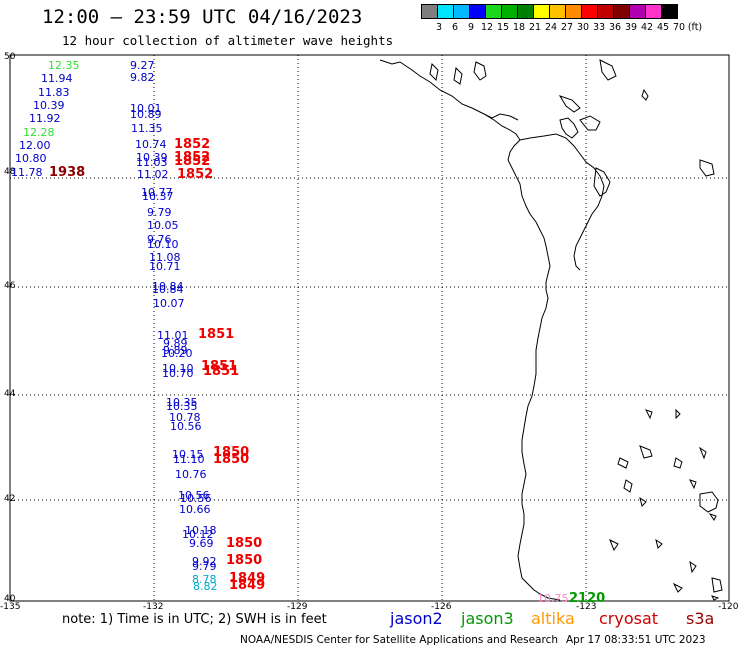  I want to click on pass-time: 2120, so click(587, 598).